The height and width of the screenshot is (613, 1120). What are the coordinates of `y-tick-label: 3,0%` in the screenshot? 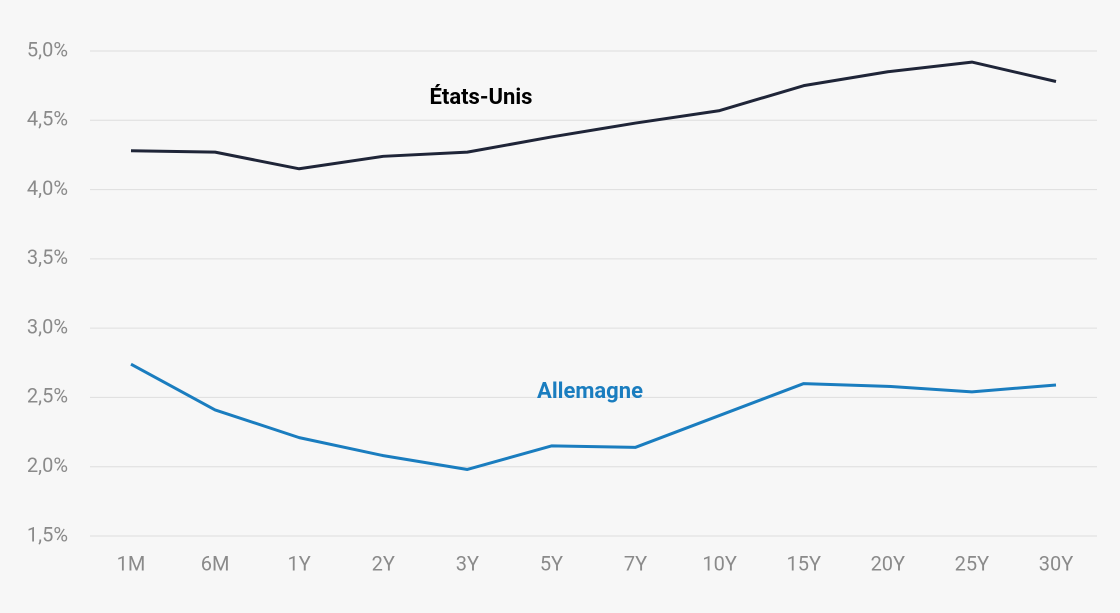 It's located at (47, 326).